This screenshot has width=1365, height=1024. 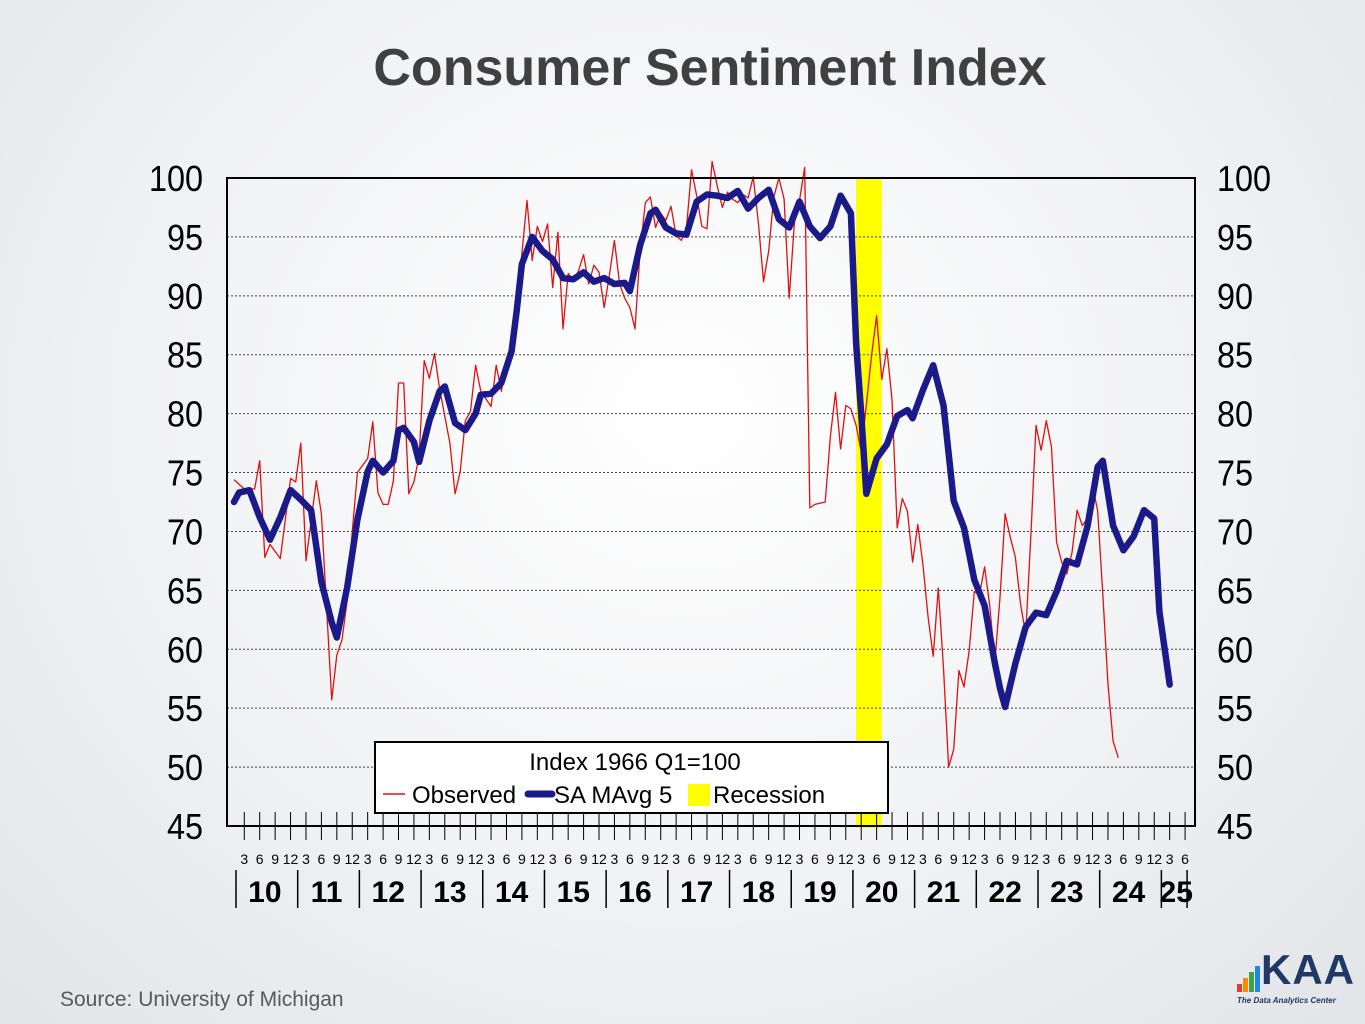 I want to click on y-tick-label-right: 60, so click(x=1235, y=651).